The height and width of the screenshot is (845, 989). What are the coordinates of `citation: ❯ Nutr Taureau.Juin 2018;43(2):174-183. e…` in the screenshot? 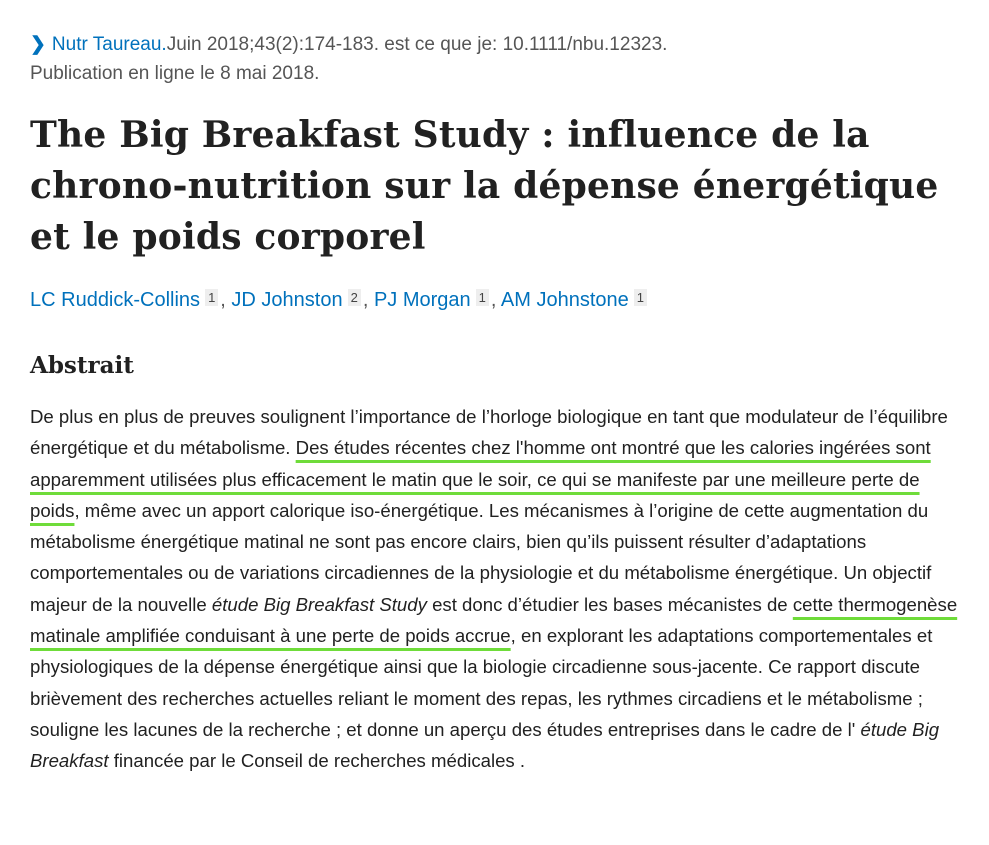 It's located at (497, 59).